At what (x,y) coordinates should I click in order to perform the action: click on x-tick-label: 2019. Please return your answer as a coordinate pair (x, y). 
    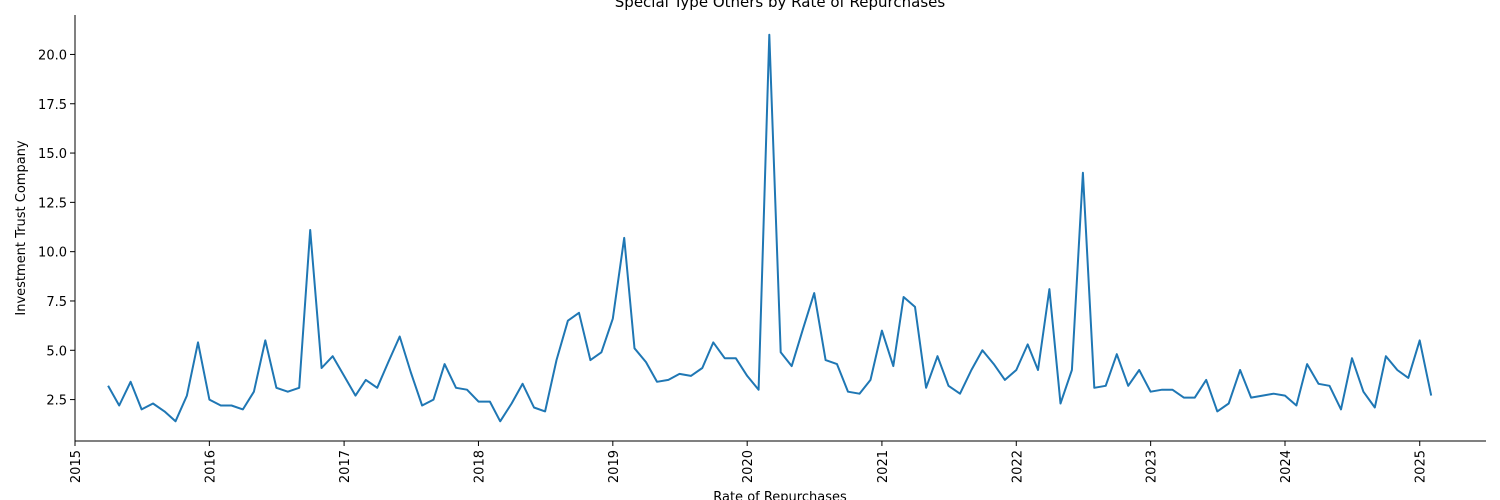
    Looking at the image, I should click on (614, 466).